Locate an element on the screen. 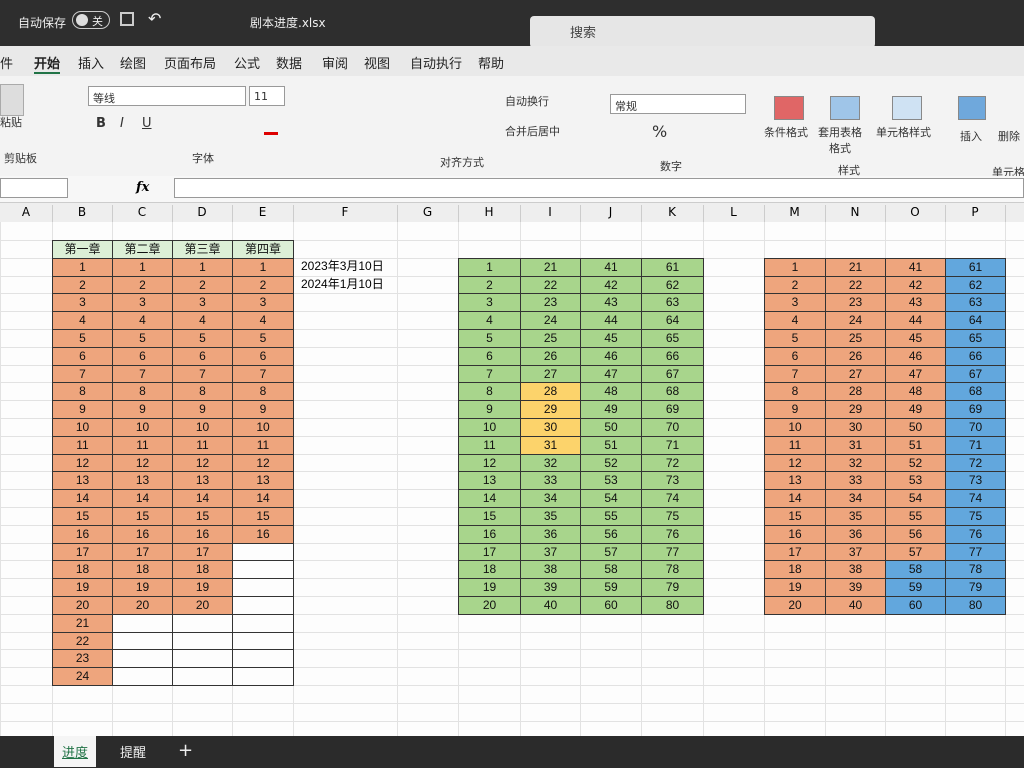  cell: 14 is located at coordinates (202, 498).